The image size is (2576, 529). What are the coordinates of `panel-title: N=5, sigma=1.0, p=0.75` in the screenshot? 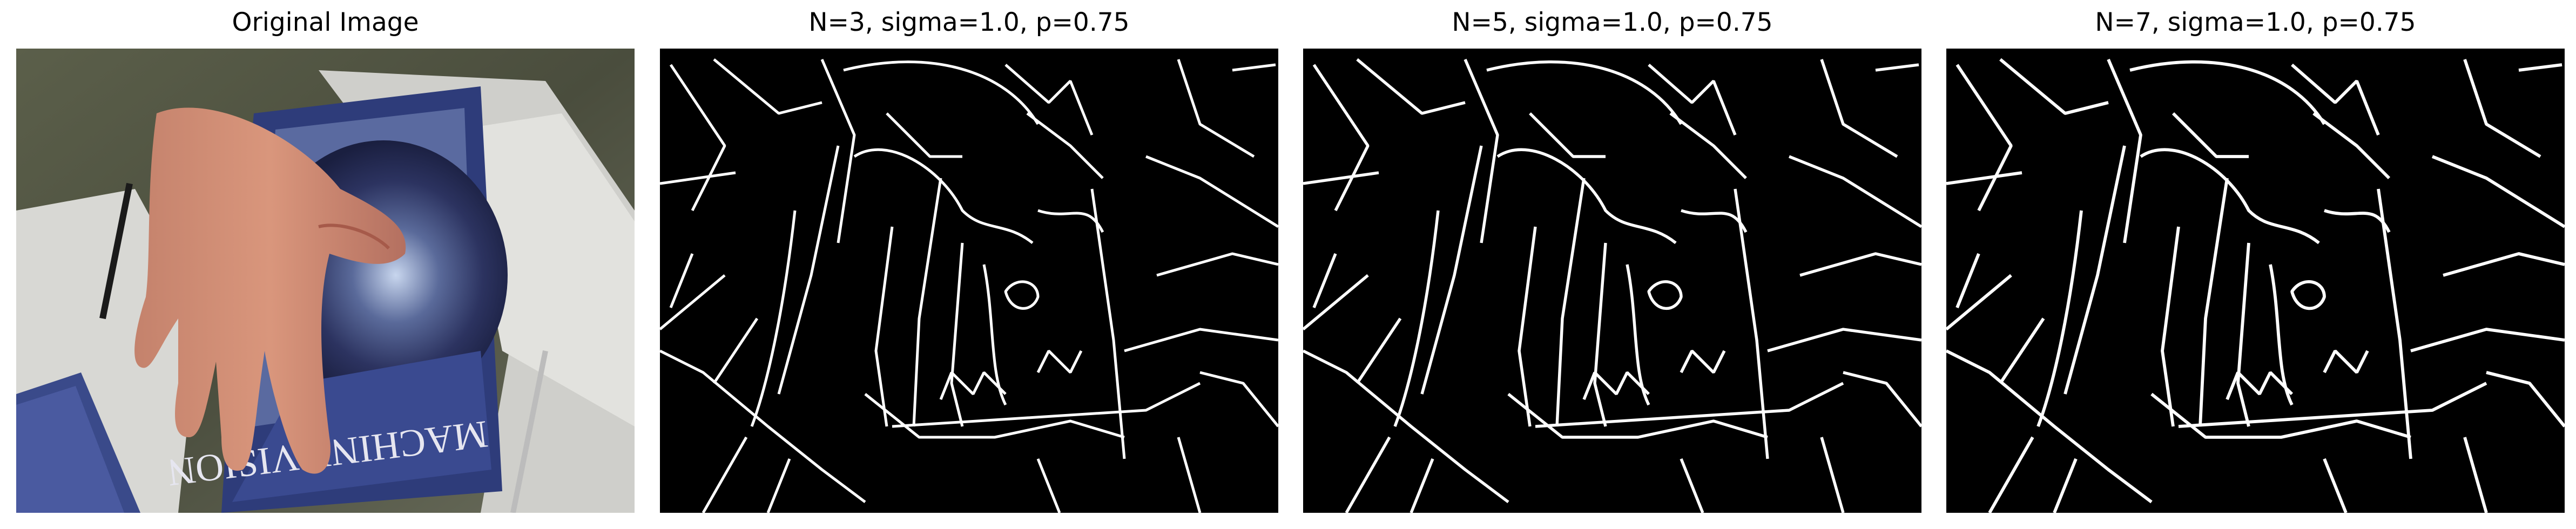 It's located at (1612, 22).